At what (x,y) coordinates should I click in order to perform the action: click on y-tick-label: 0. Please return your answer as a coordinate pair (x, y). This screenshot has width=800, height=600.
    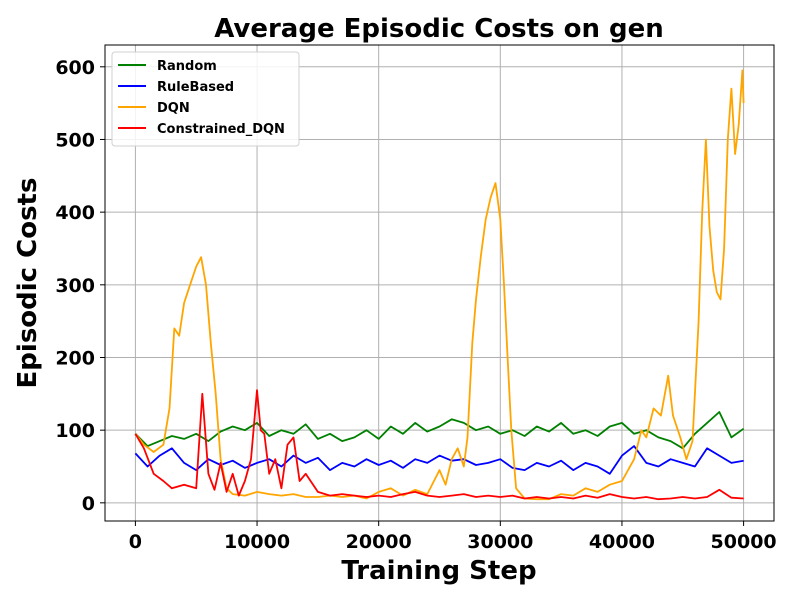
    Looking at the image, I should click on (88, 504).